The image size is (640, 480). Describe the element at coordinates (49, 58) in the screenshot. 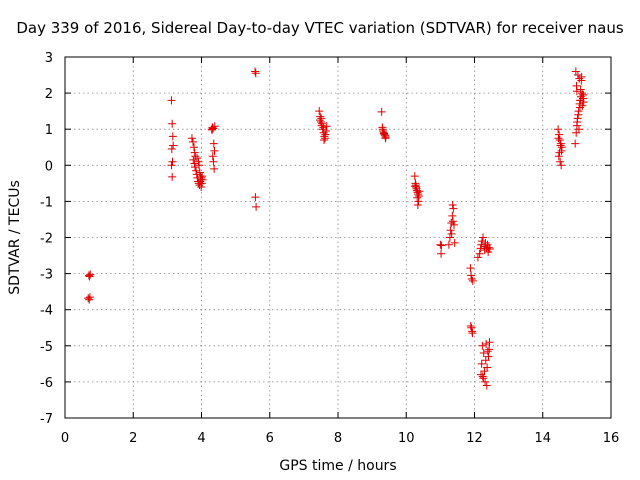

I see `y-tick-label: 3` at that location.